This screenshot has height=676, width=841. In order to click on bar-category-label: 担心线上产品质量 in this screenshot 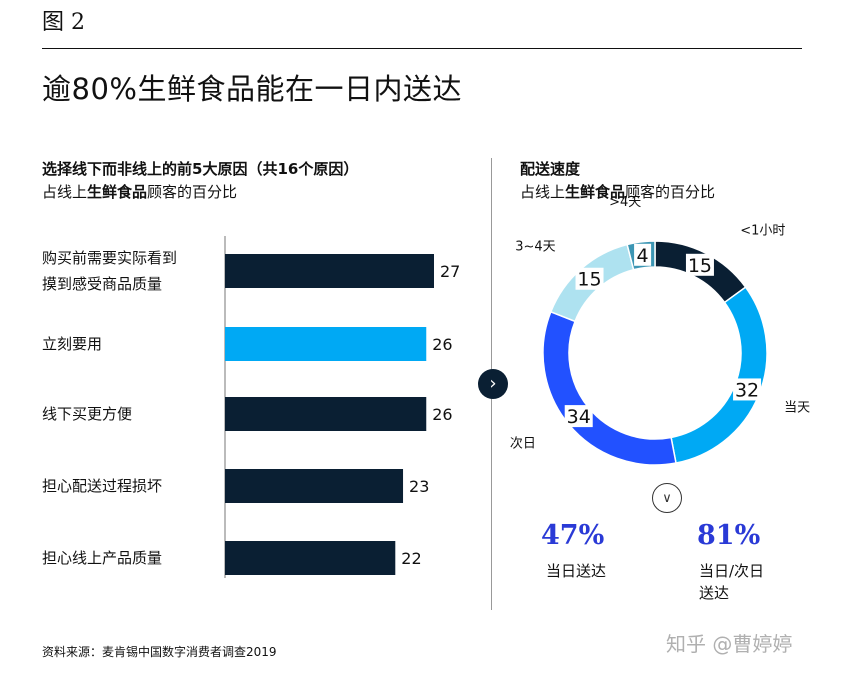, I will do `click(129, 558)`.